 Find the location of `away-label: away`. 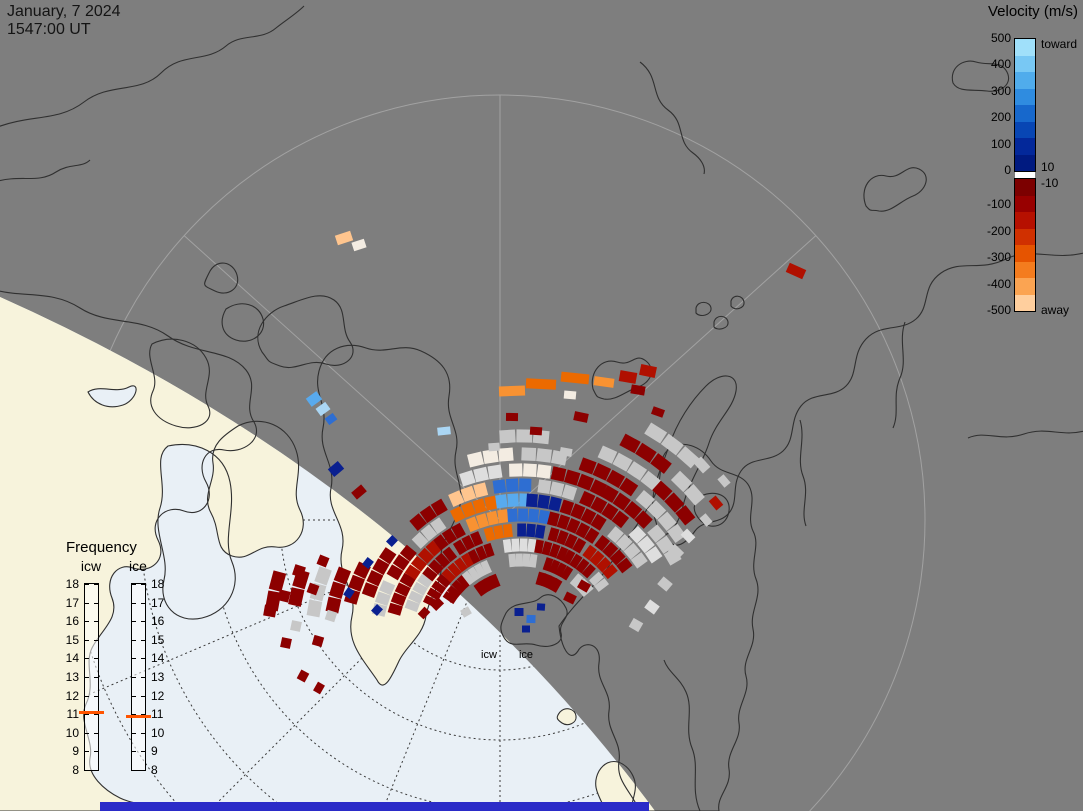

away-label: away is located at coordinates (1055, 310).